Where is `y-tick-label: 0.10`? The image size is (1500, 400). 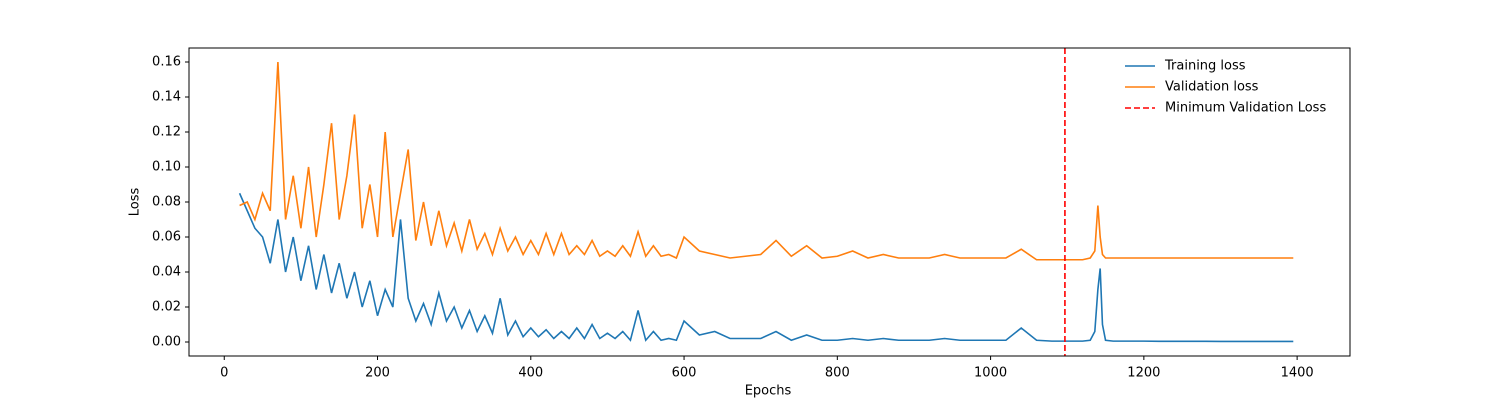 y-tick-label: 0.10 is located at coordinates (166, 167).